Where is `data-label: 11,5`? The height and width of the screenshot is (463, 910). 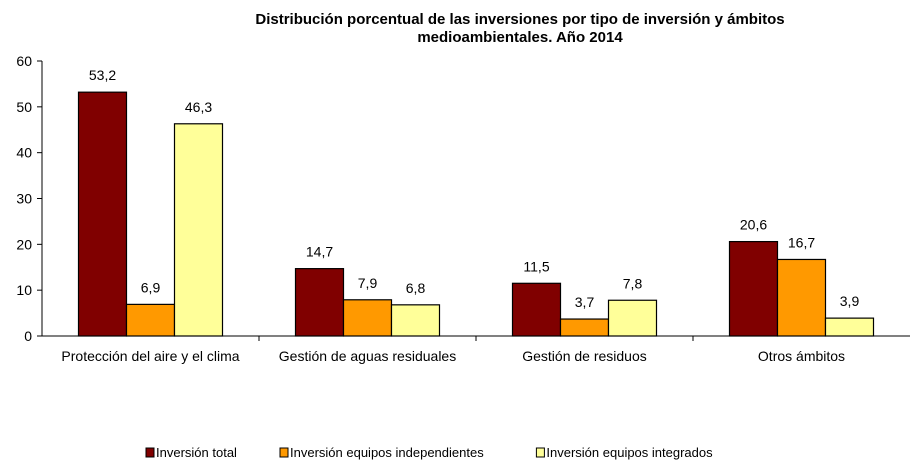
data-label: 11,5 is located at coordinates (536, 266).